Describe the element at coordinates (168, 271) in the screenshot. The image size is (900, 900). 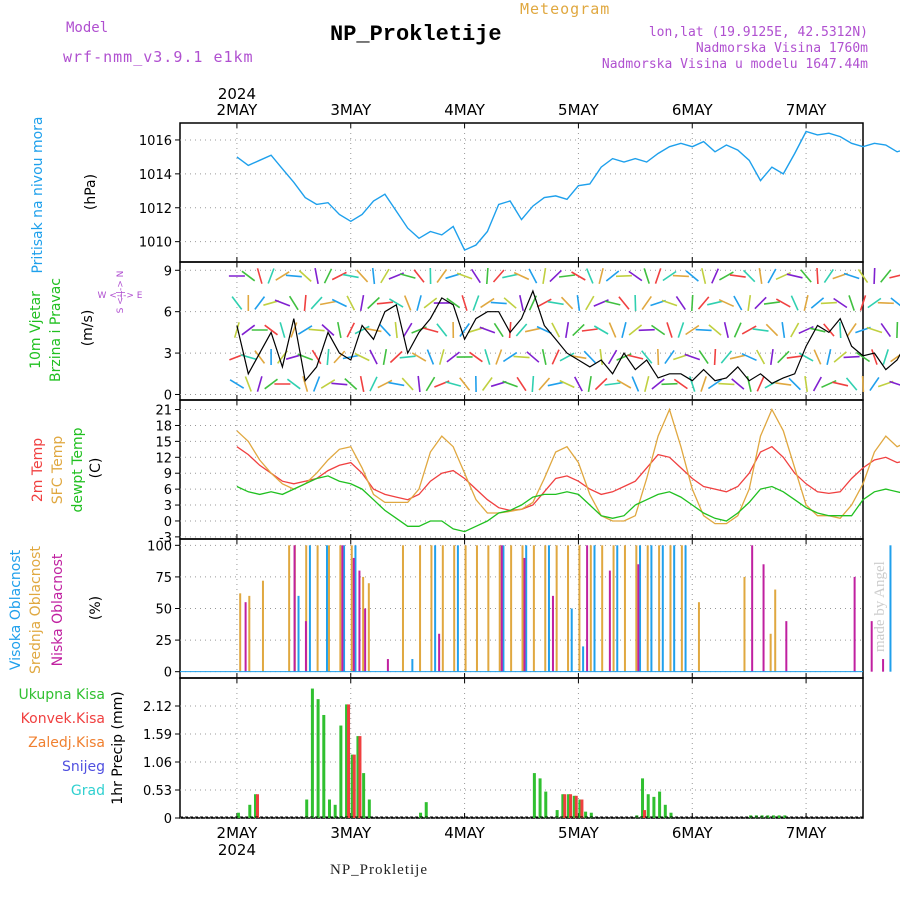
I see `y-tick-label: 9` at that location.